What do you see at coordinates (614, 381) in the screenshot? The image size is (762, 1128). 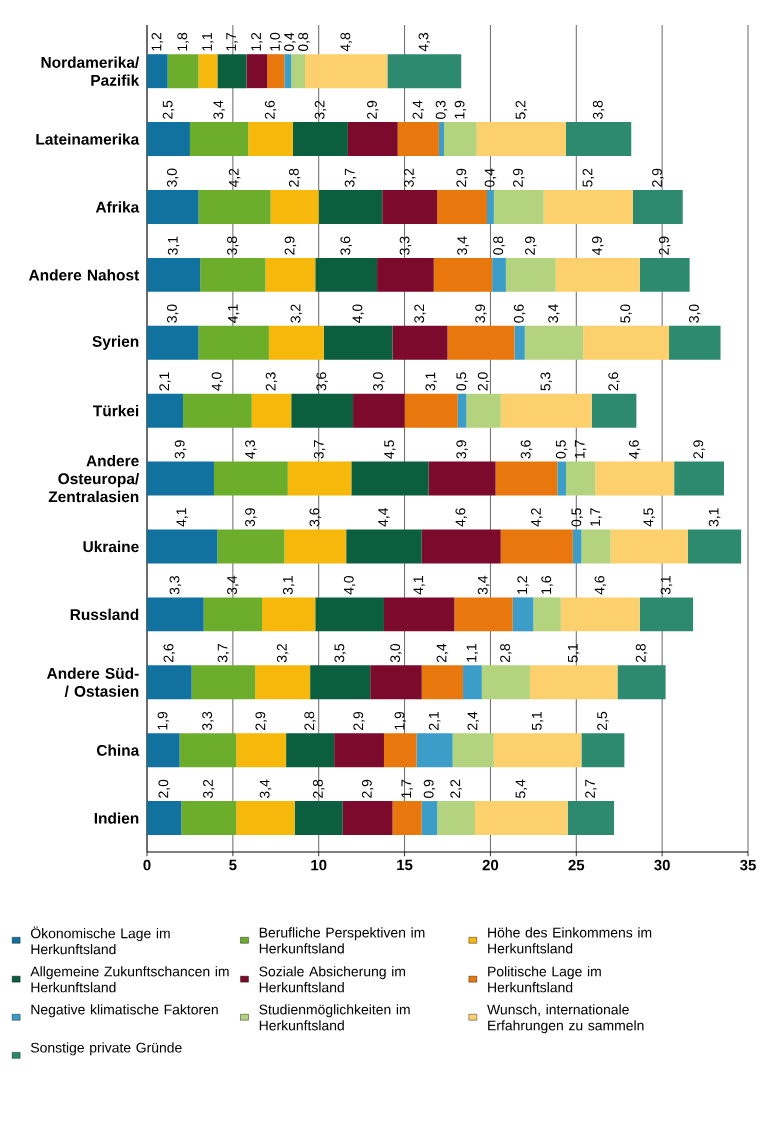 I see `data-label: 2,6` at bounding box center [614, 381].